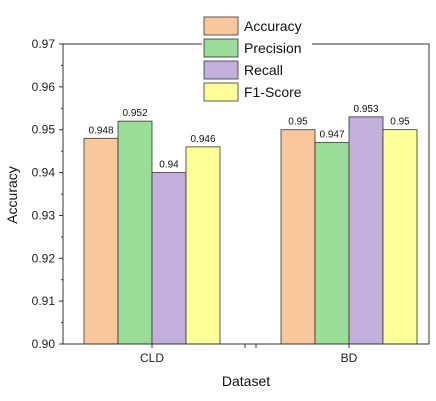 The height and width of the screenshot is (401, 436). Describe the element at coordinates (273, 26) in the screenshot. I see `legend-label-accuracy: Accuracy` at that location.